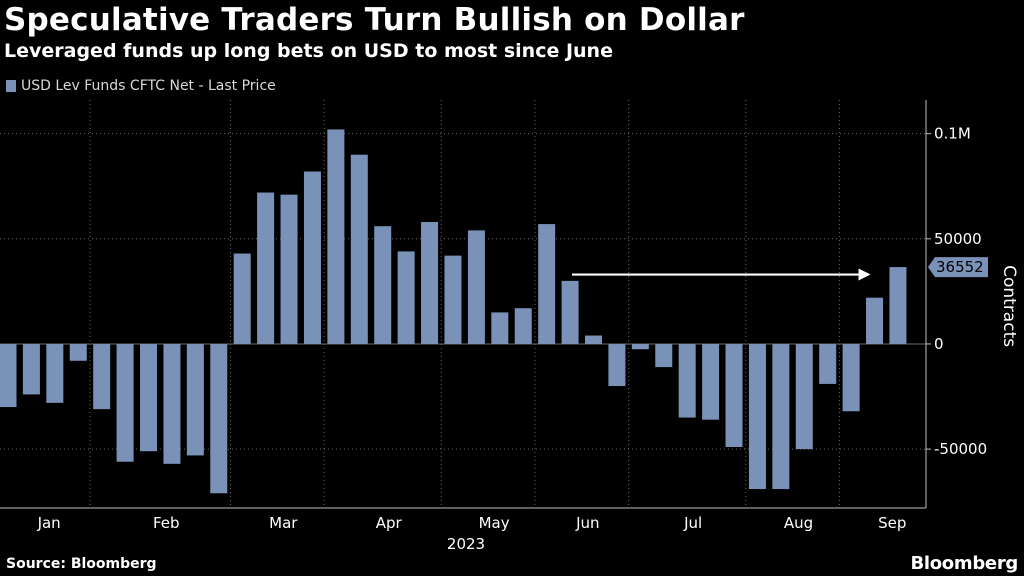 This screenshot has width=1024, height=576. I want to click on x-tick-label: Jul, so click(692, 523).